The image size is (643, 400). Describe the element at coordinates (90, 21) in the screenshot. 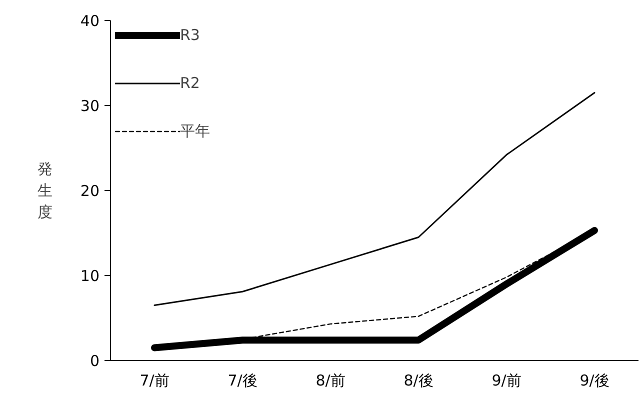

I see `y-tick-label: 40` at that location.